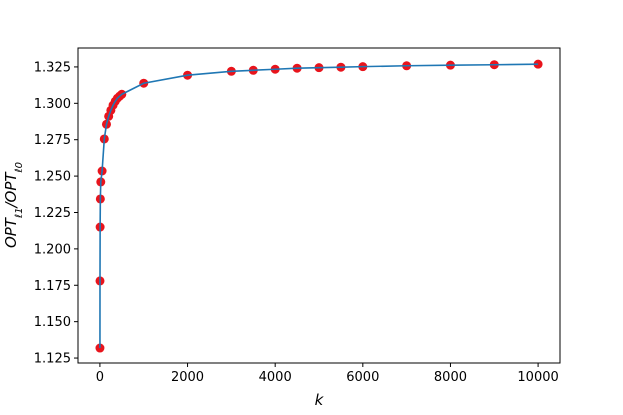 The height and width of the screenshot is (415, 623). Describe the element at coordinates (52, 249) in the screenshot. I see `y-tick-label: 1.200` at that location.